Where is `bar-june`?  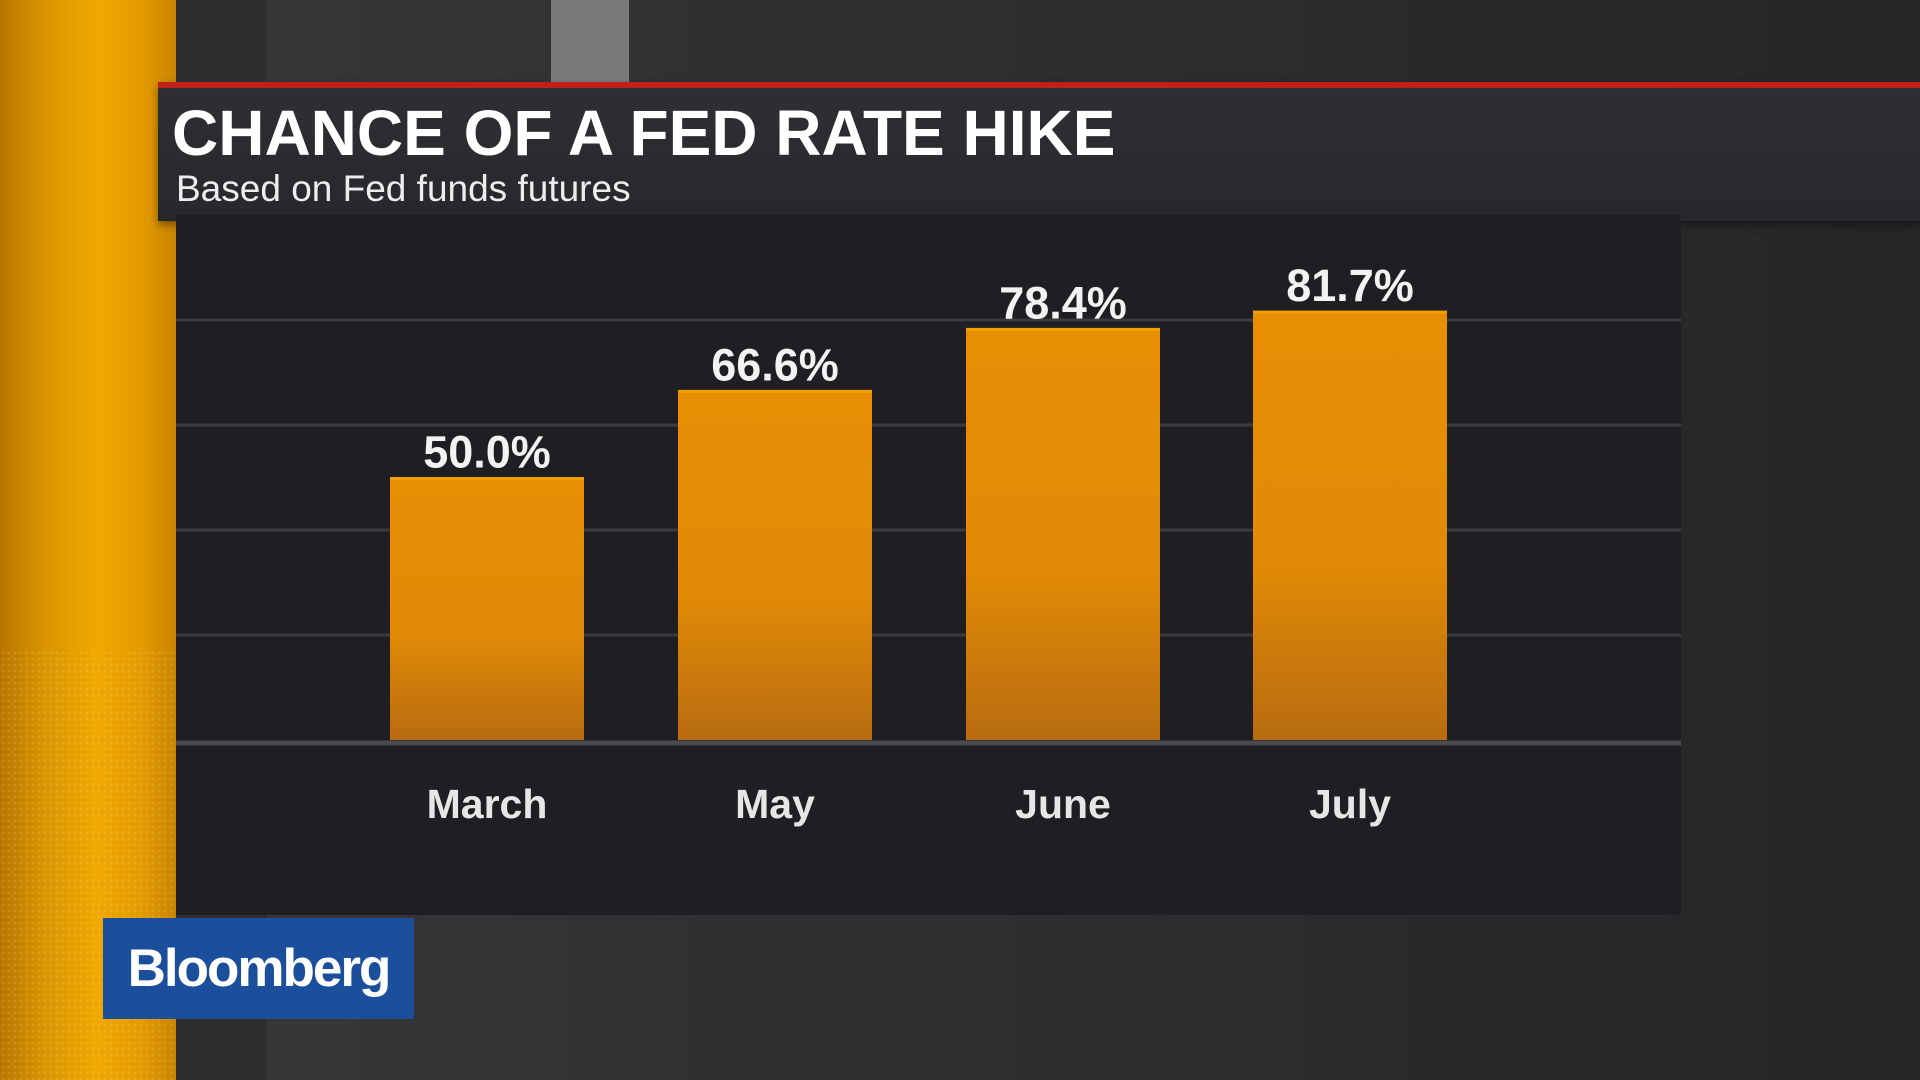 bar-june is located at coordinates (1063, 534).